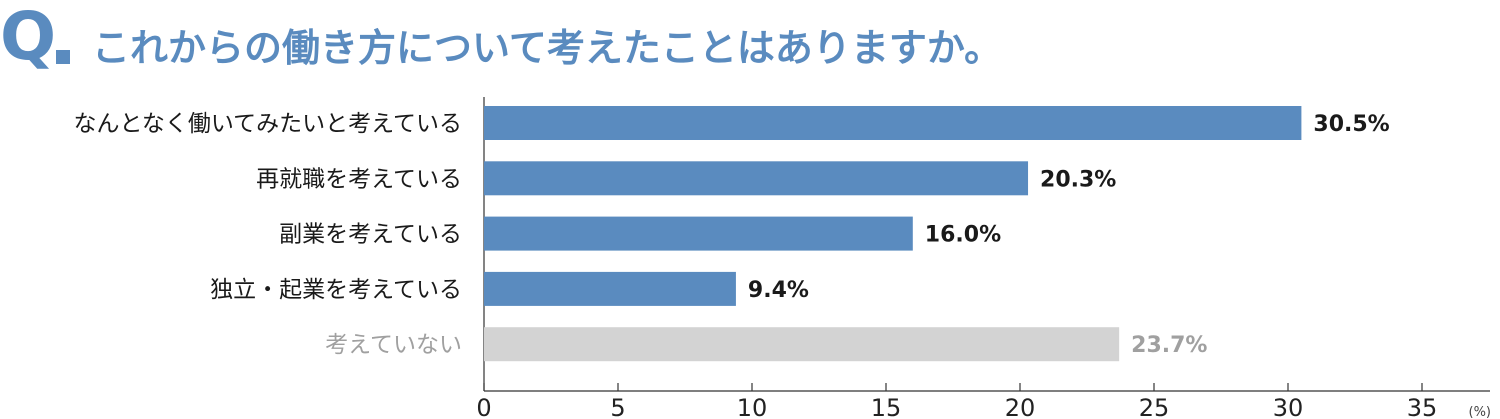 This screenshot has width=1500, height=419. I want to click on x-axis-unit: (%), so click(1480, 412).